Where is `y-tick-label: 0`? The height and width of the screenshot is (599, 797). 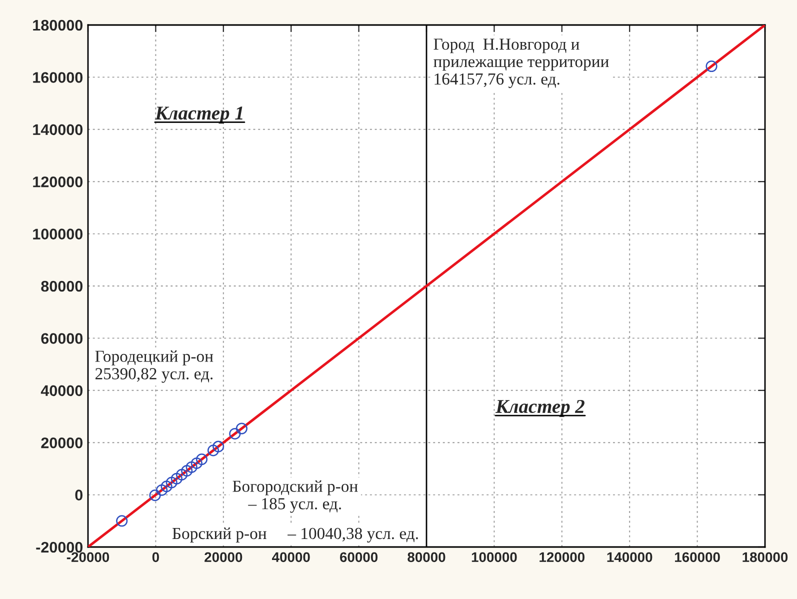
y-tick-label: 0 is located at coordinates (79, 495).